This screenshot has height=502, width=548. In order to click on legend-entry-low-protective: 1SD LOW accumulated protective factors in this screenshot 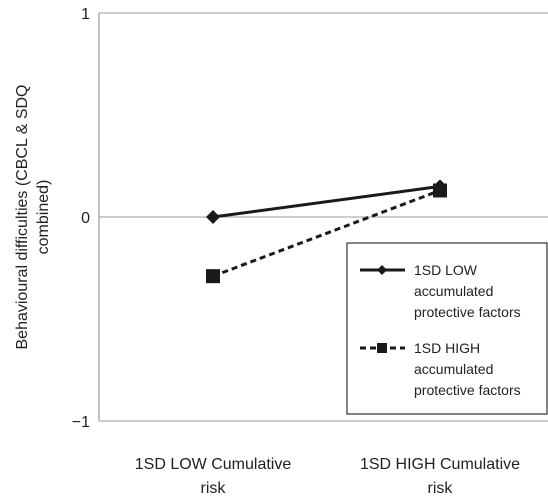, I will do `click(440, 291)`.